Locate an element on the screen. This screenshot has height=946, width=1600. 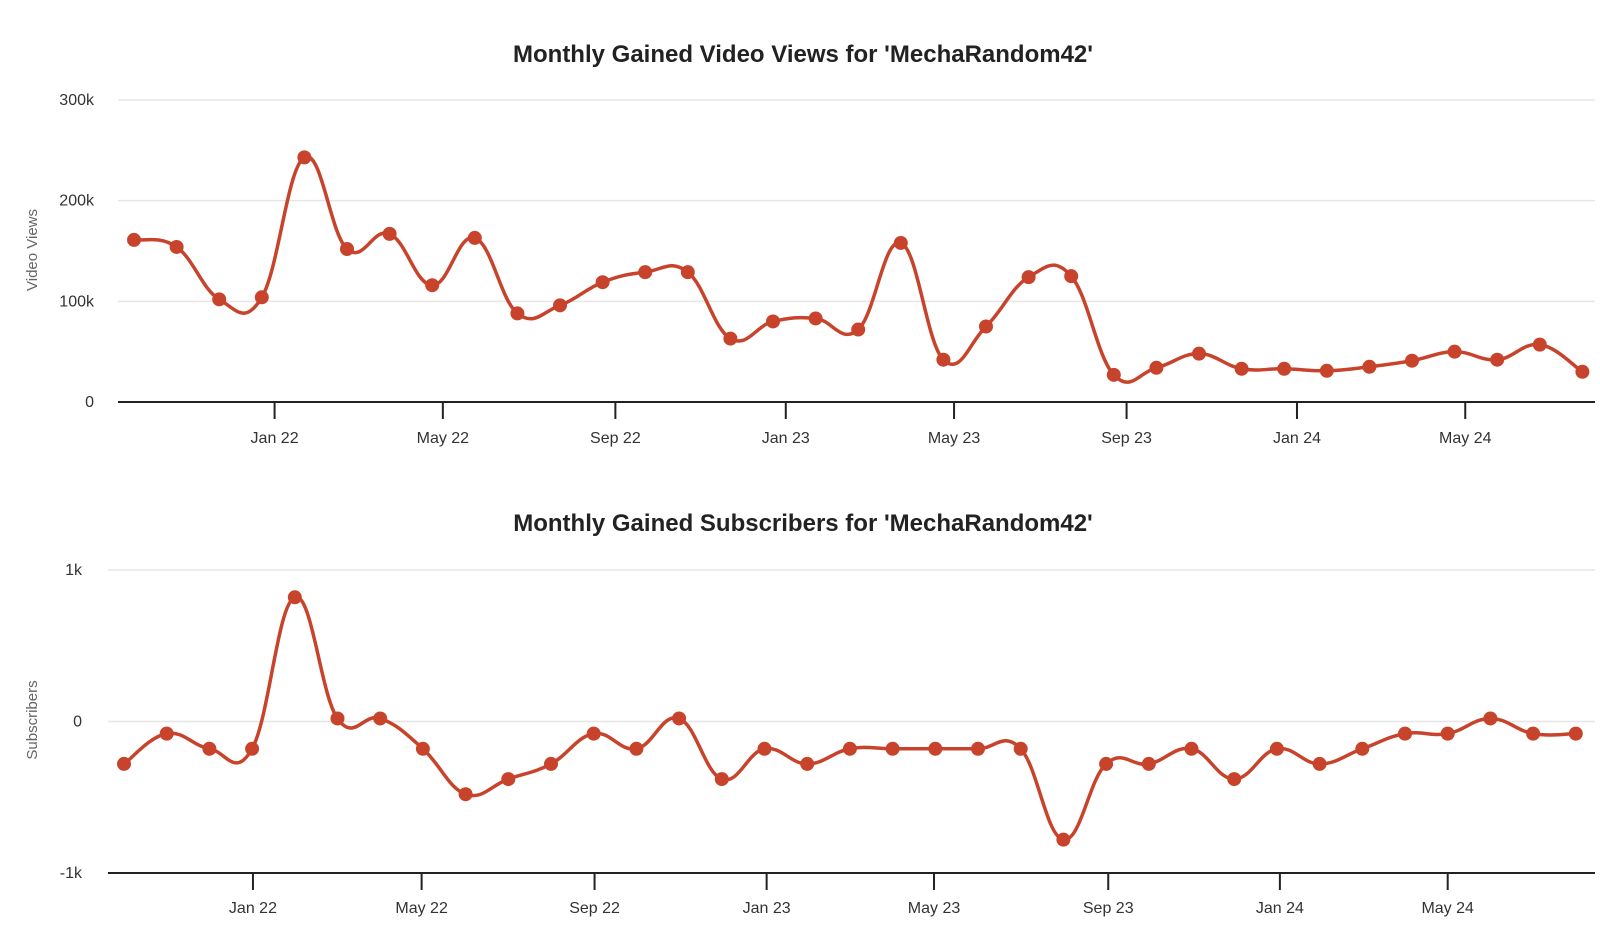
x-tick-label: May 24 is located at coordinates (1447, 908).